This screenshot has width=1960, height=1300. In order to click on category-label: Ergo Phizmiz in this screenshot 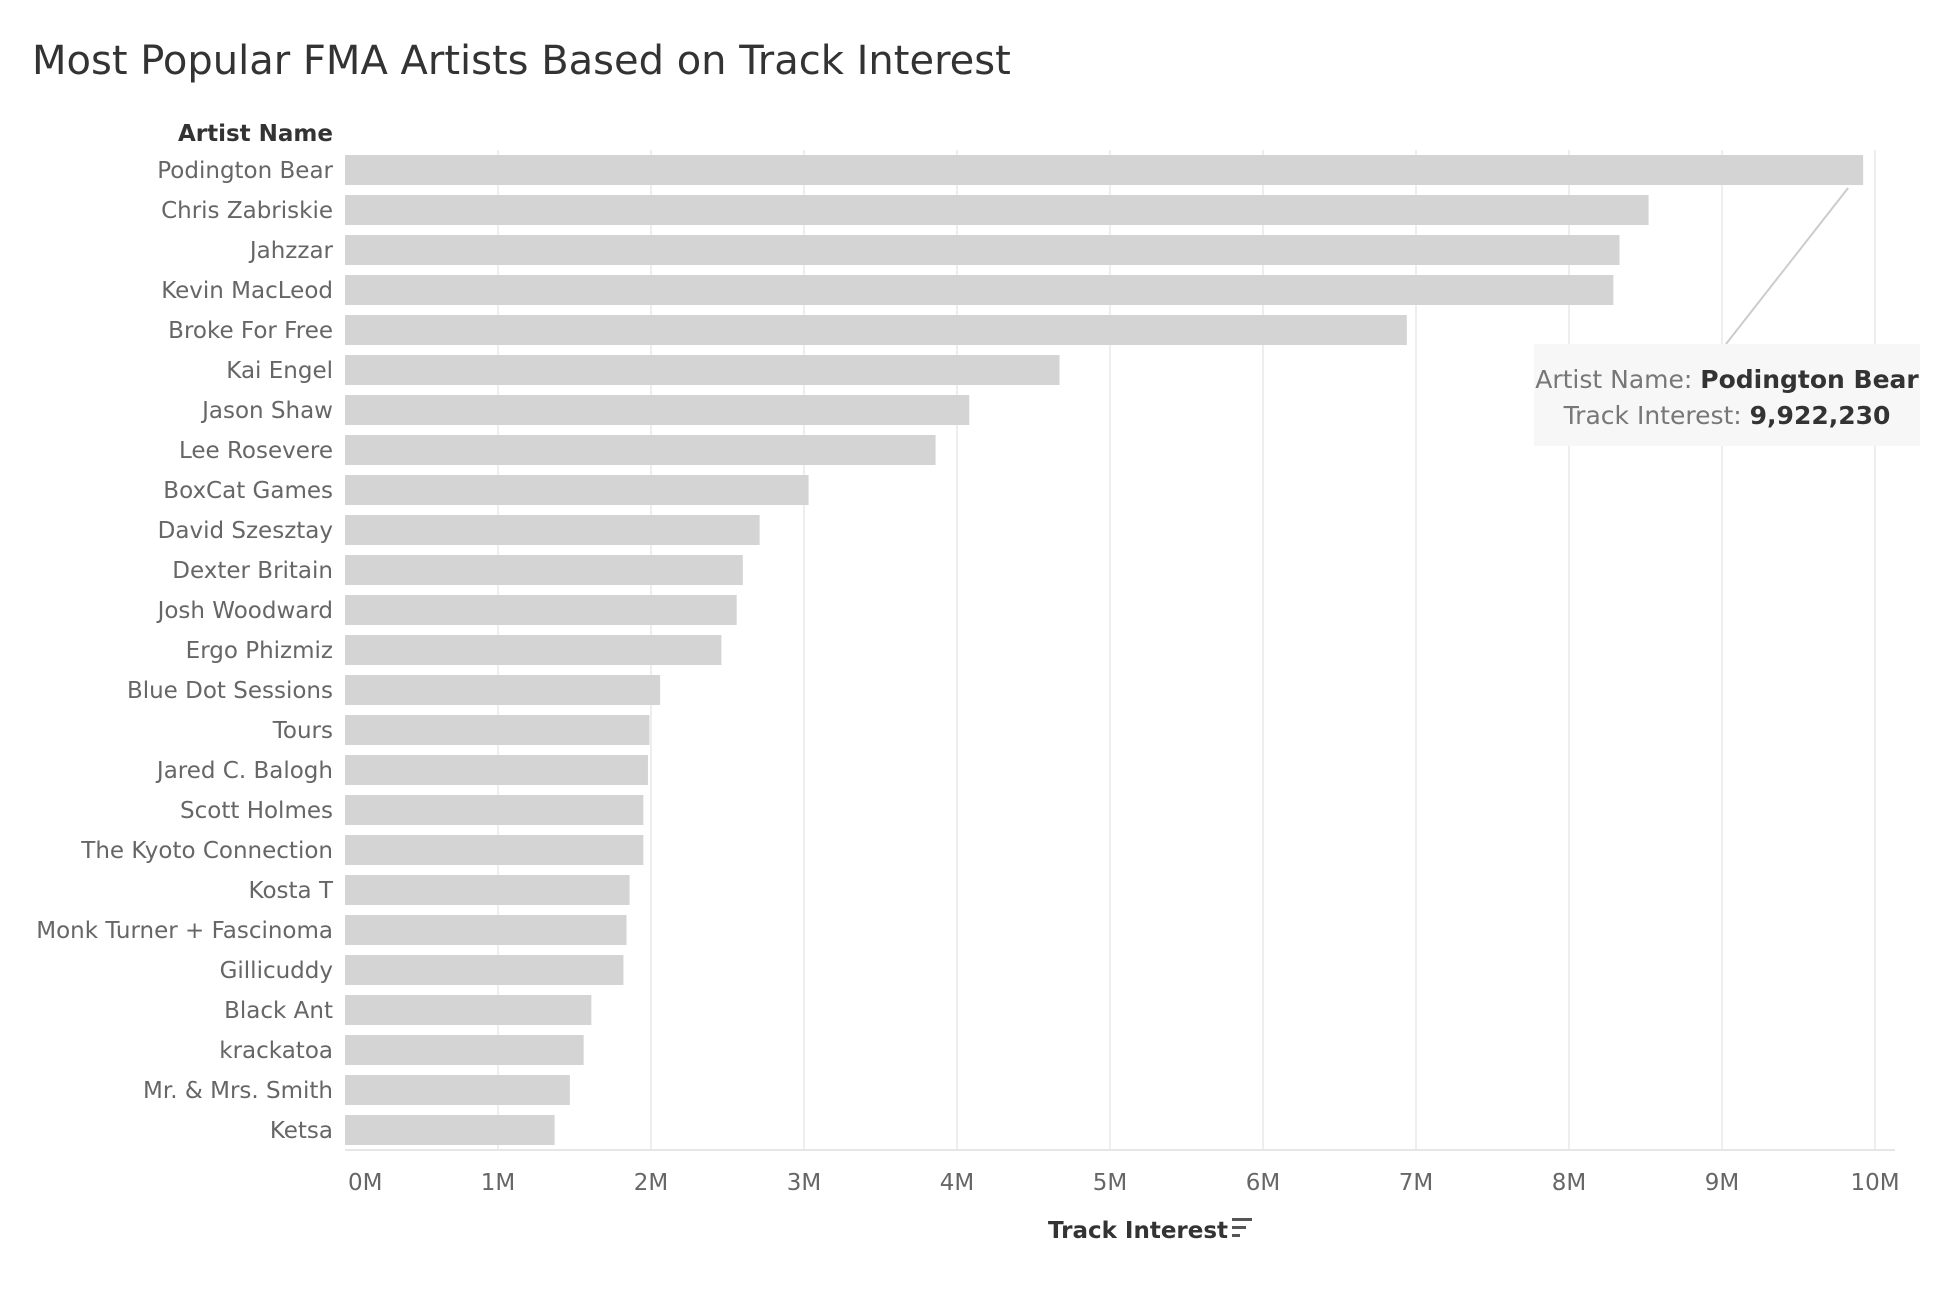, I will do `click(259, 651)`.